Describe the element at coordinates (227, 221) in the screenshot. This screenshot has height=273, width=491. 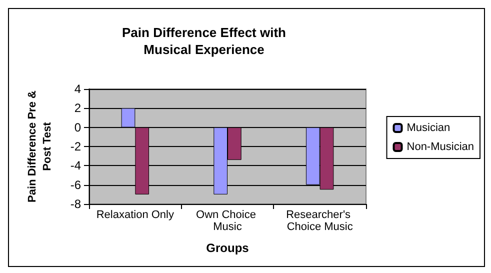
I see `x-tick-label: Own Choice Music` at that location.